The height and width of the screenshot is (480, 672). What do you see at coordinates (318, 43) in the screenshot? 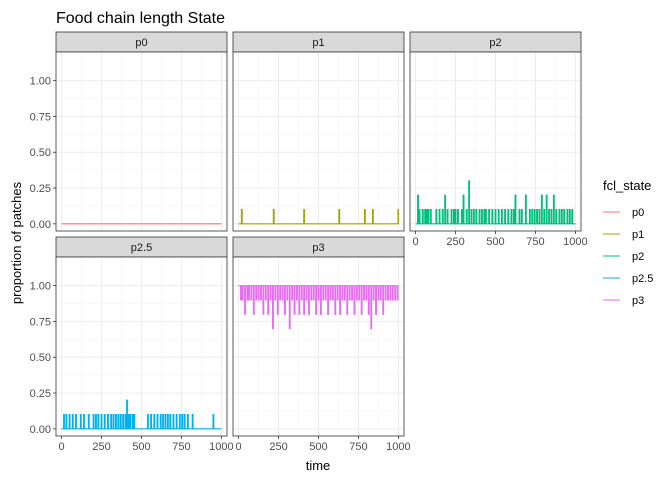
I see `strip-label-p1: p1` at bounding box center [318, 43].